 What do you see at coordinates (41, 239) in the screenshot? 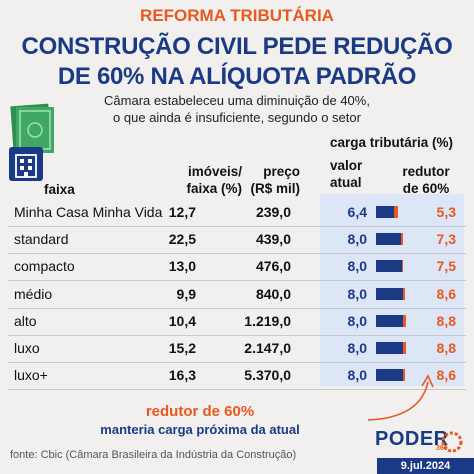
I see `row-faixa: standard` at bounding box center [41, 239].